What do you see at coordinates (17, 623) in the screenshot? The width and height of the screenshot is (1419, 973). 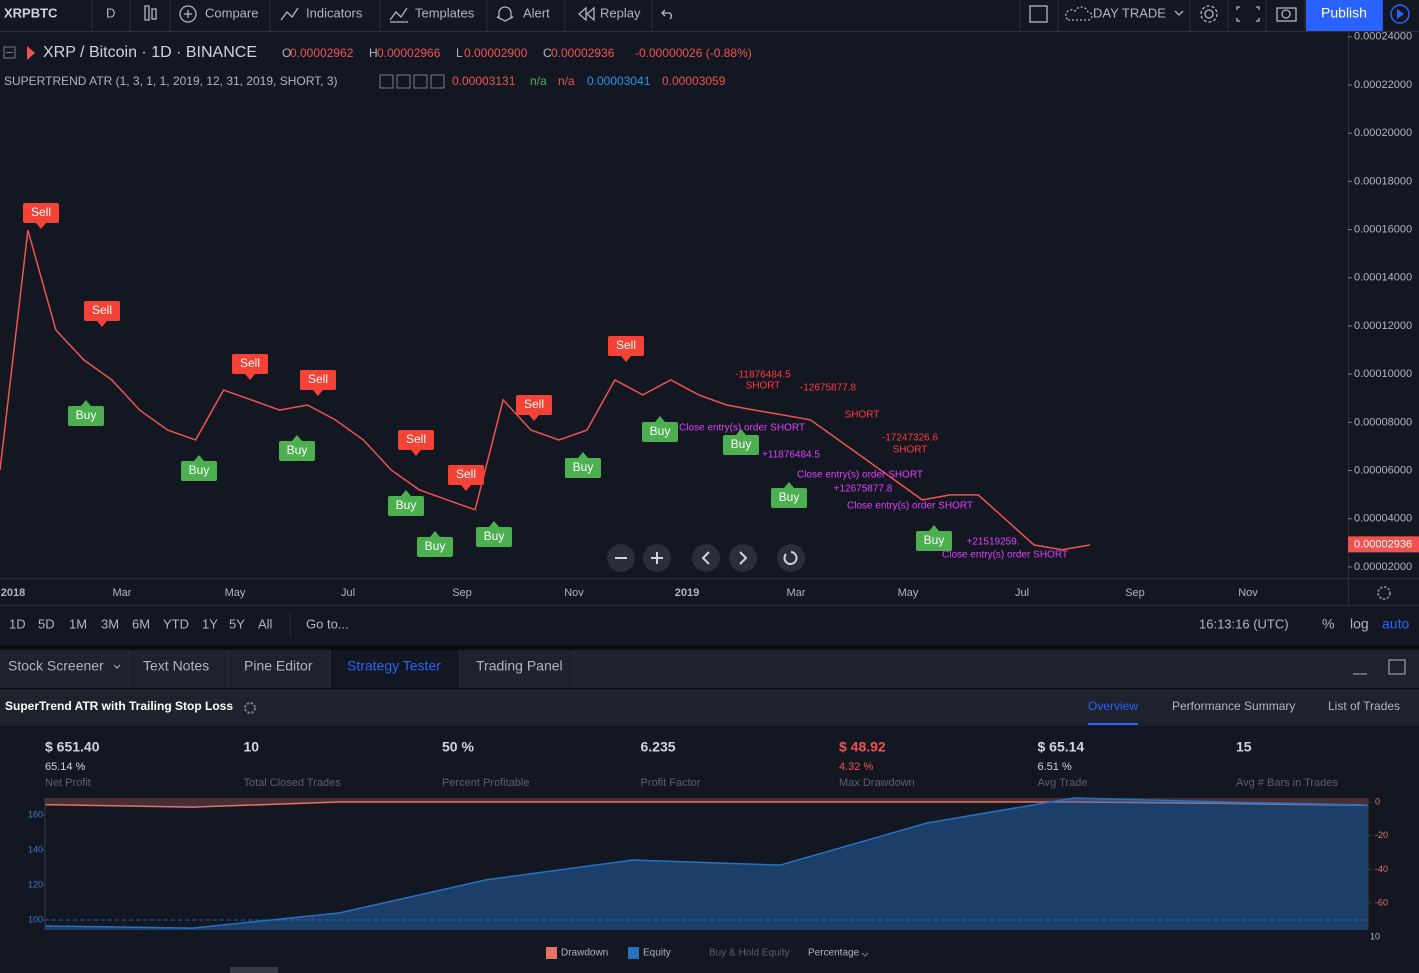 I see `range-button: 1D` at bounding box center [17, 623].